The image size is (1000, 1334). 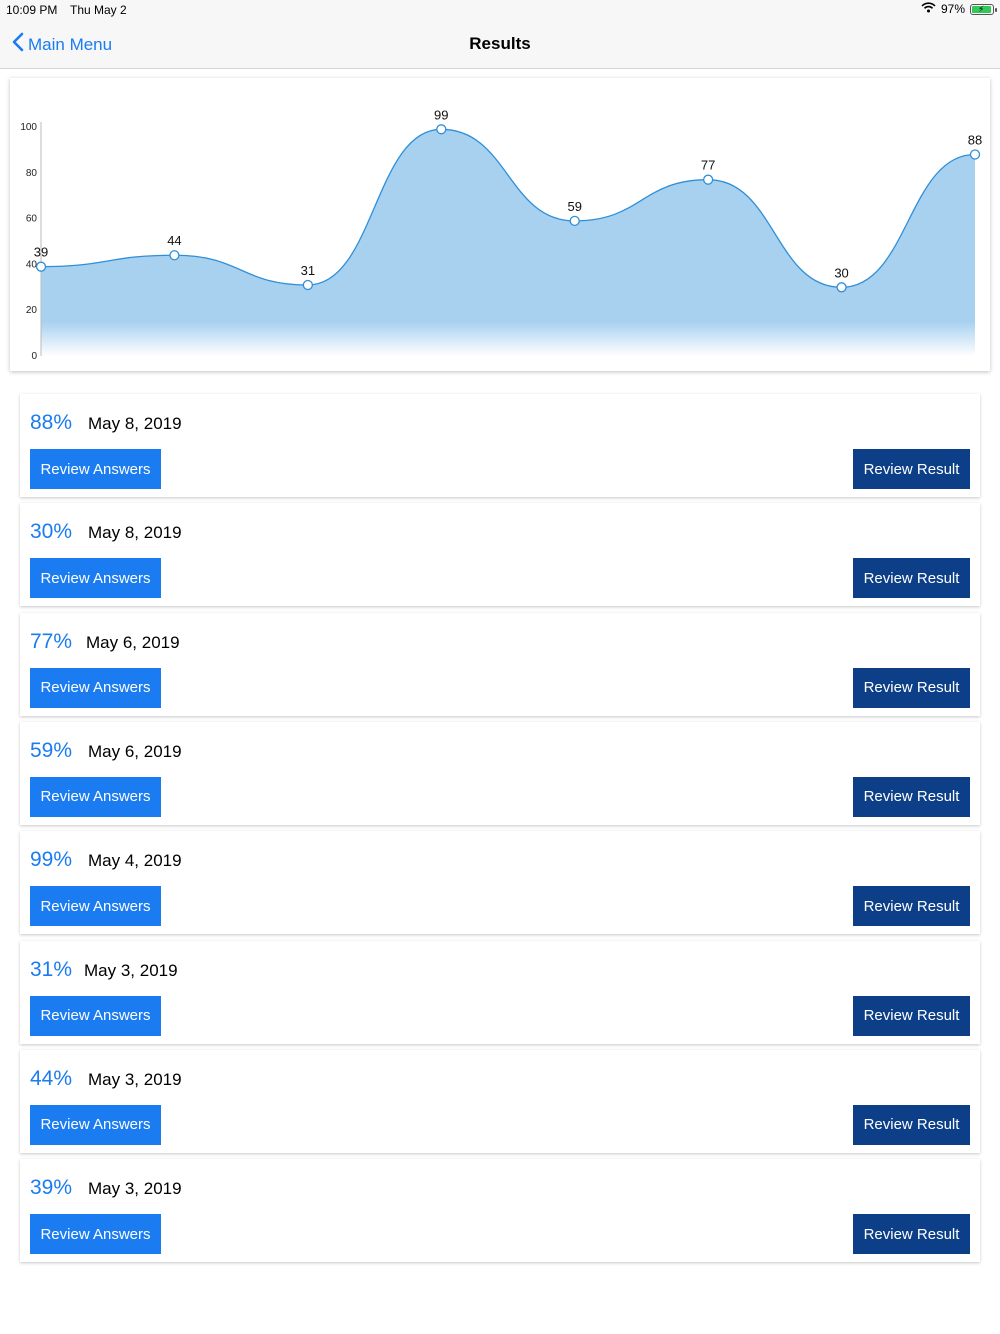 I want to click on page-title: Results, so click(x=500, y=43).